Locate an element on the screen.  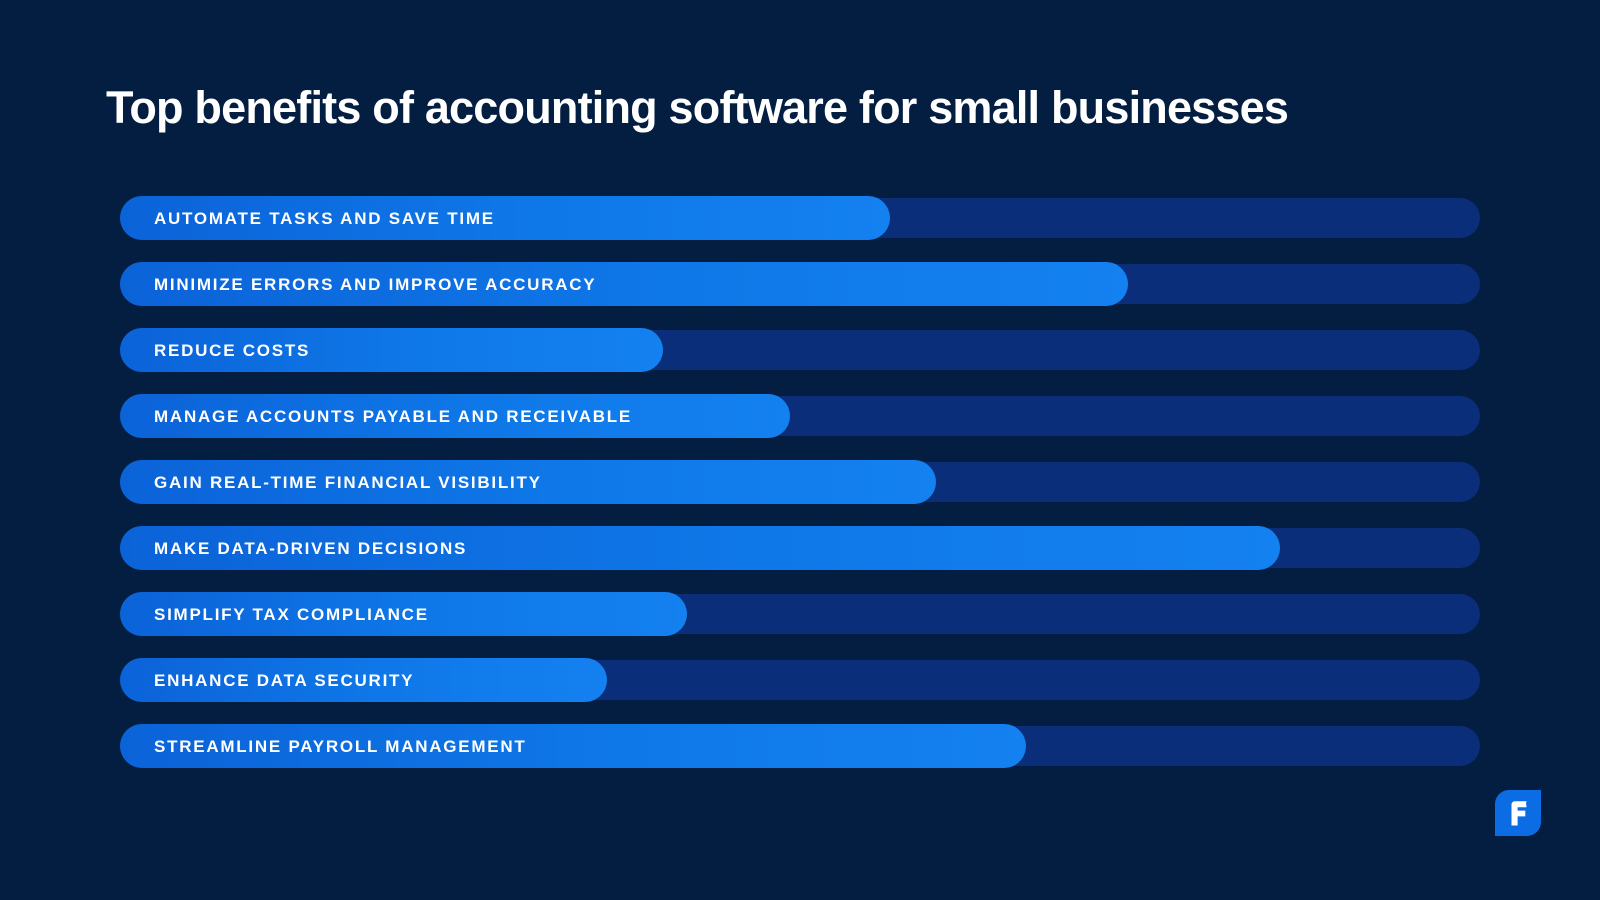
benefit-bar-row: AUTOMATE TASKS AND SAVE TIME is located at coordinates (800, 218).